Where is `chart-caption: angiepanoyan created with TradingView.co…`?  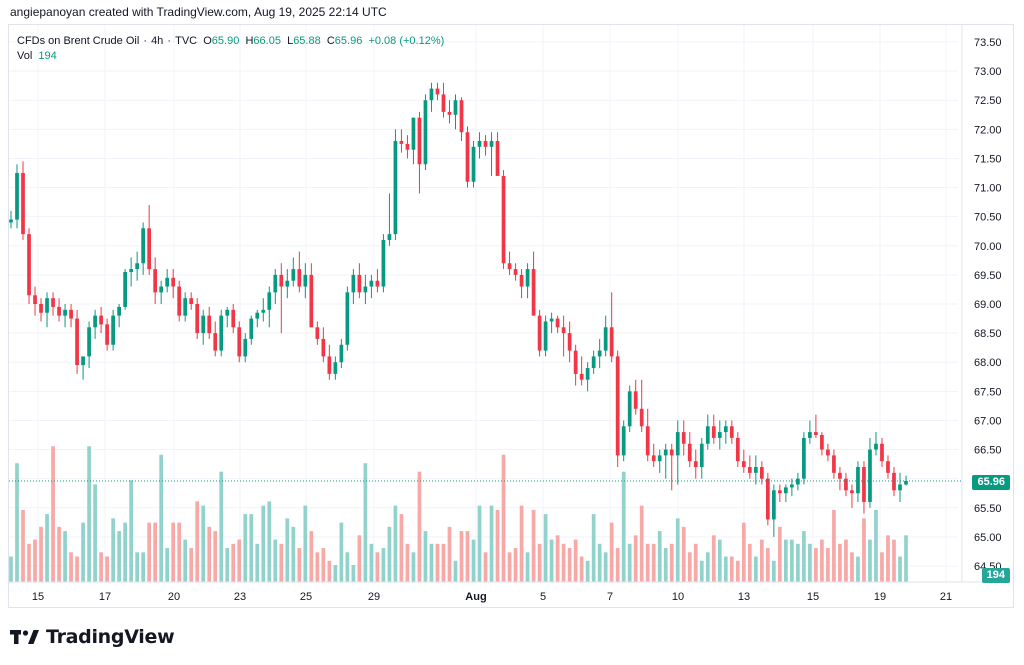 chart-caption: angiepanoyan created with TradingView.co… is located at coordinates (198, 12).